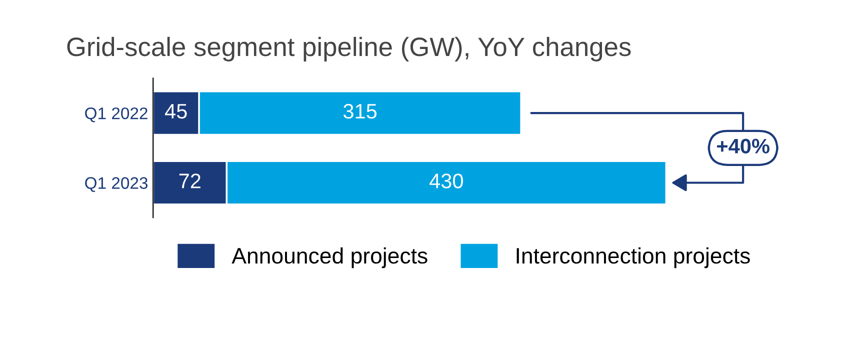 Image resolution: width=865 pixels, height=340 pixels. I want to click on y-tick-label: Q1 2022, so click(116, 114).